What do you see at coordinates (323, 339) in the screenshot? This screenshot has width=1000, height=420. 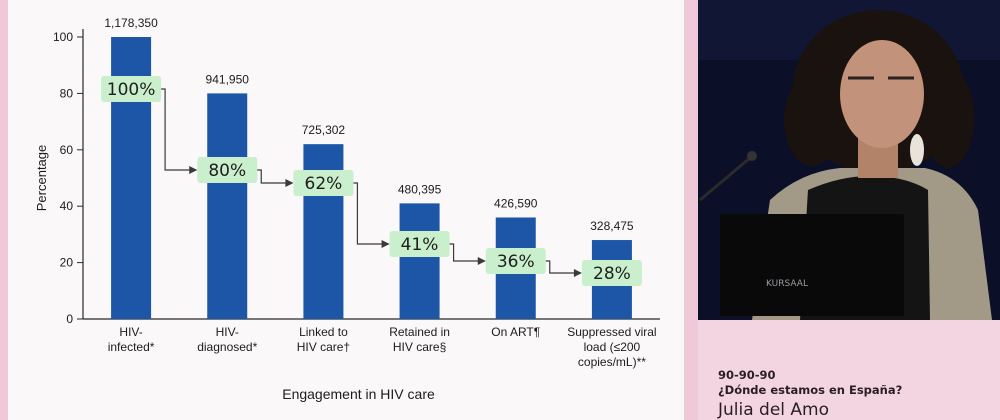 I see `category-label: Linked to HIV care†` at bounding box center [323, 339].